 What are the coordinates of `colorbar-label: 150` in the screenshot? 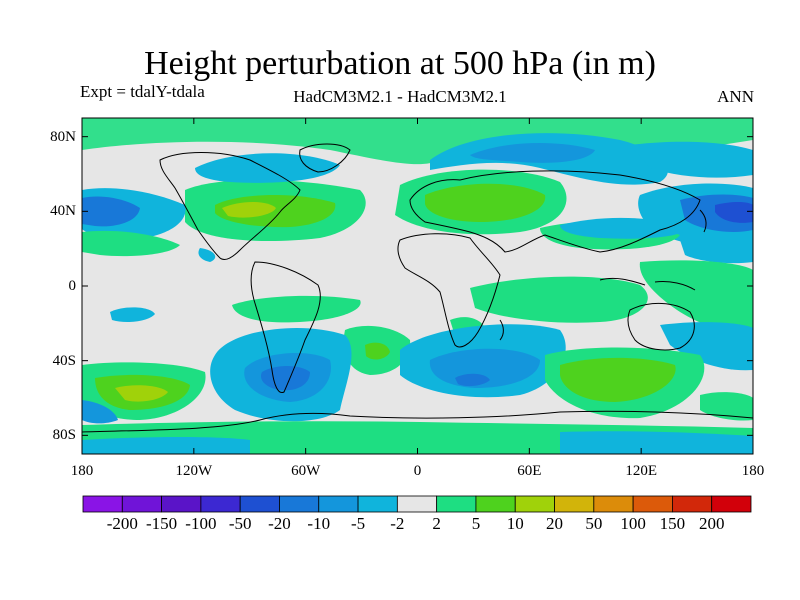 It's located at (672, 523).